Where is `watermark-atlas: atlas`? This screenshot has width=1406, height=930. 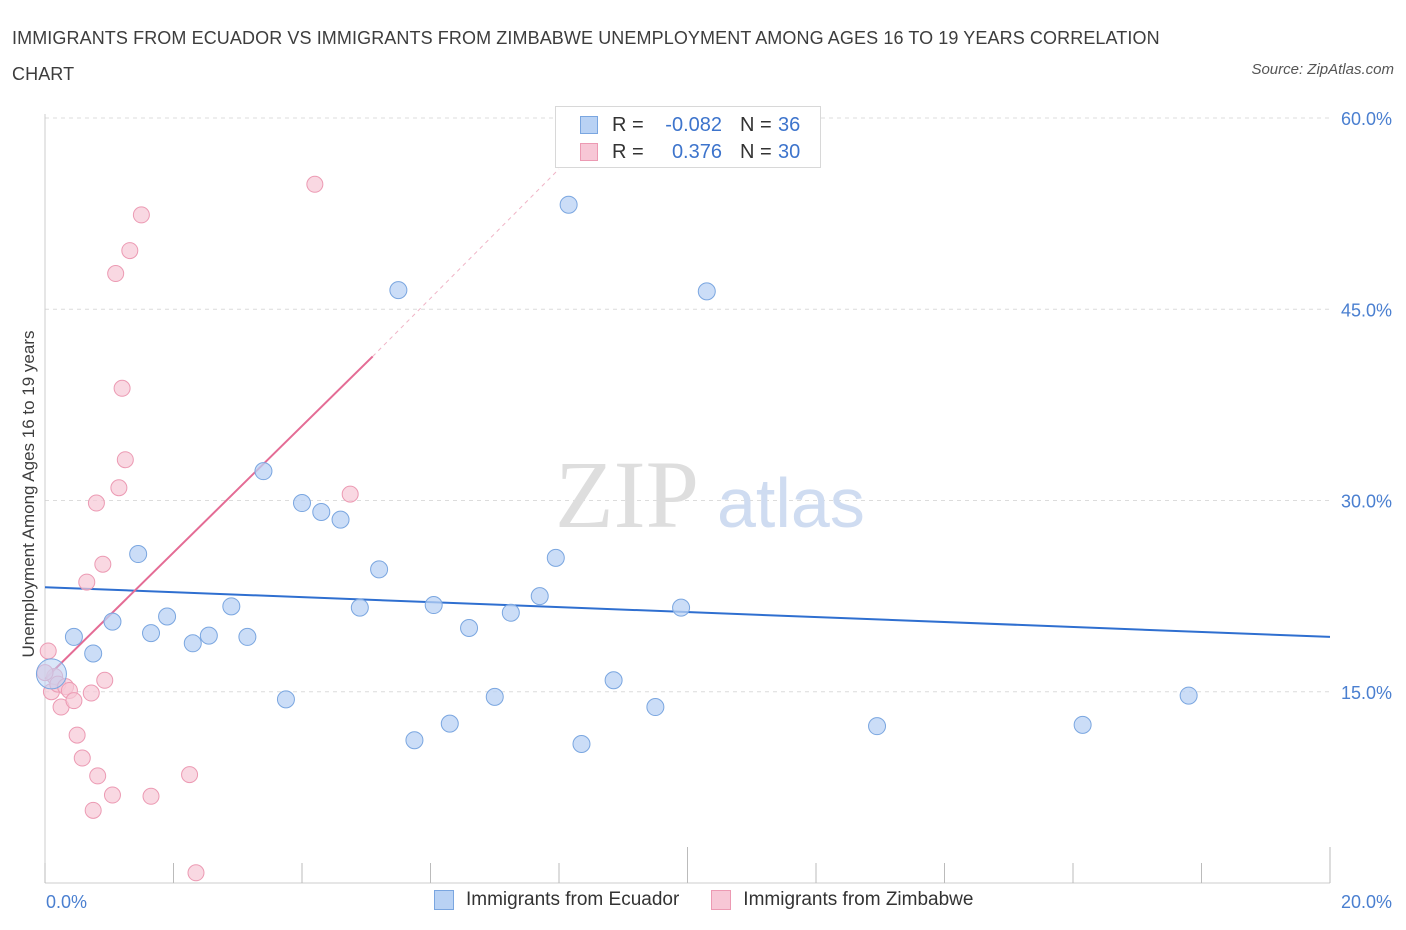 watermark-atlas: atlas is located at coordinates (791, 503).